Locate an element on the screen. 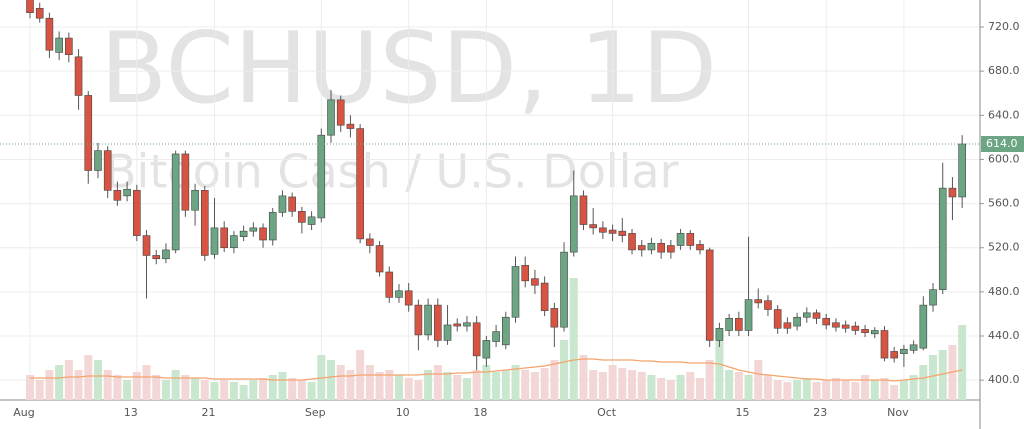 The height and width of the screenshot is (429, 1024). x-tick-label: Nov is located at coordinates (898, 412).